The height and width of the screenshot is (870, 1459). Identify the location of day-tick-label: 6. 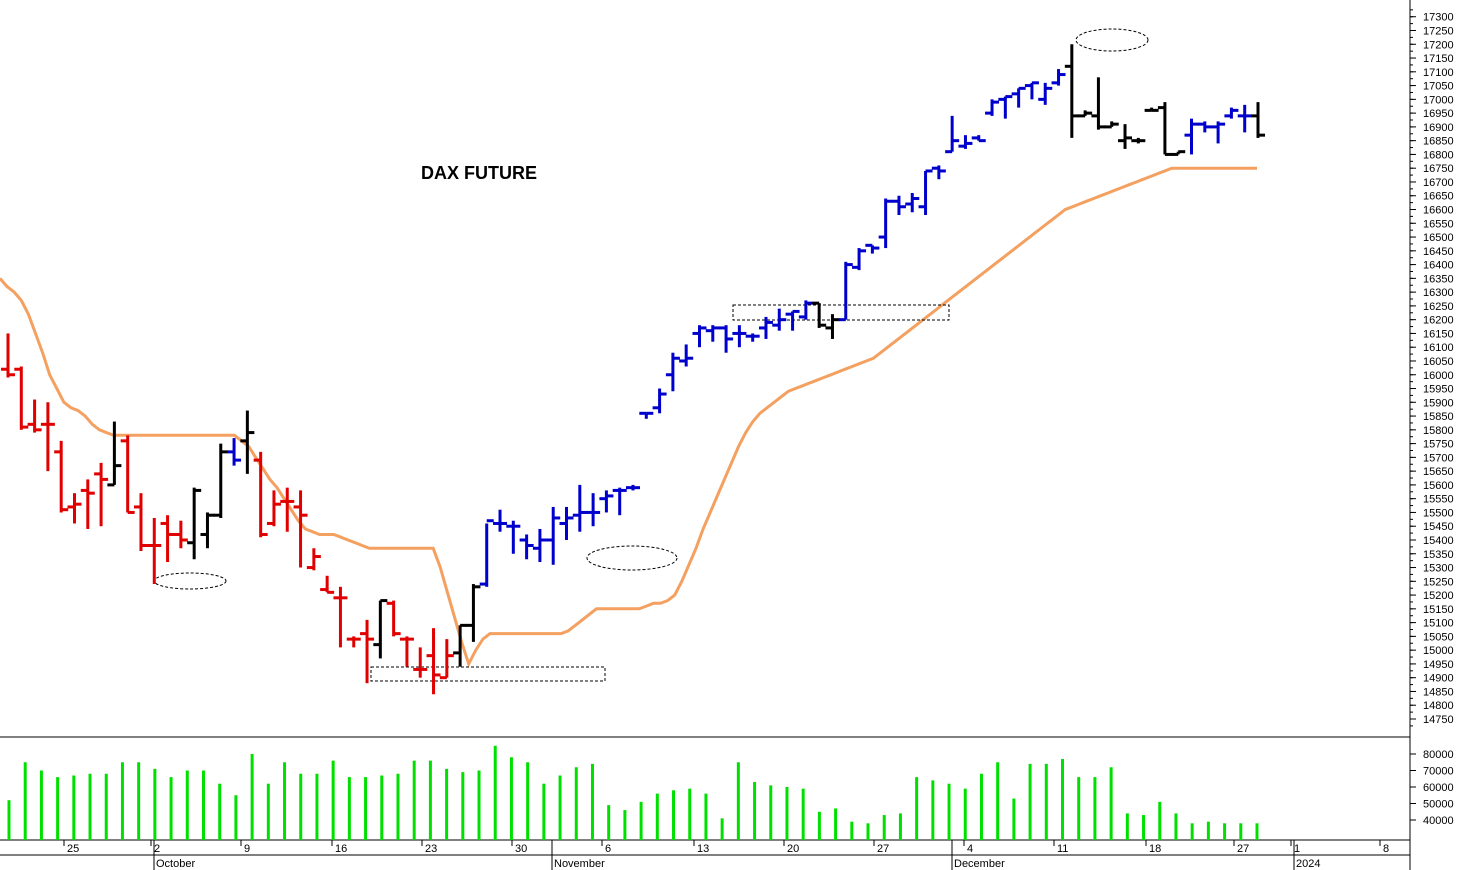
(608, 849).